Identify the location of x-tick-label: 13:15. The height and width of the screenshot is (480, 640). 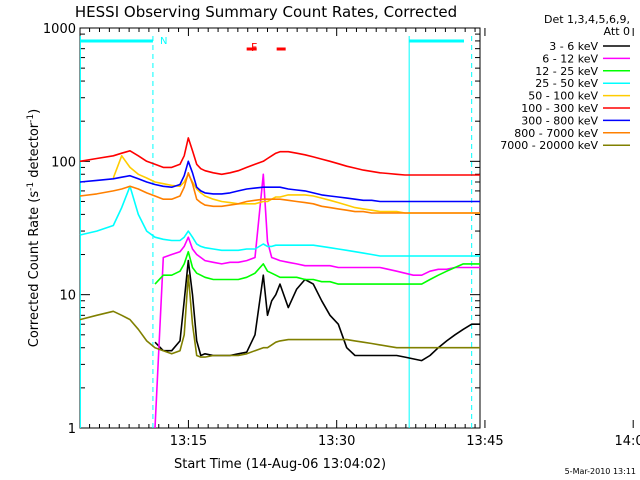
(188, 441).